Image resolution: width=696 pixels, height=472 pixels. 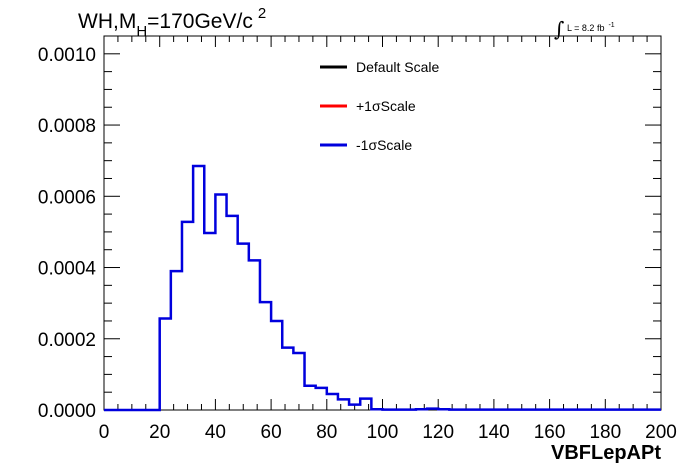 What do you see at coordinates (67, 126) in the screenshot?
I see `y-tick-label: 0.0008` at bounding box center [67, 126].